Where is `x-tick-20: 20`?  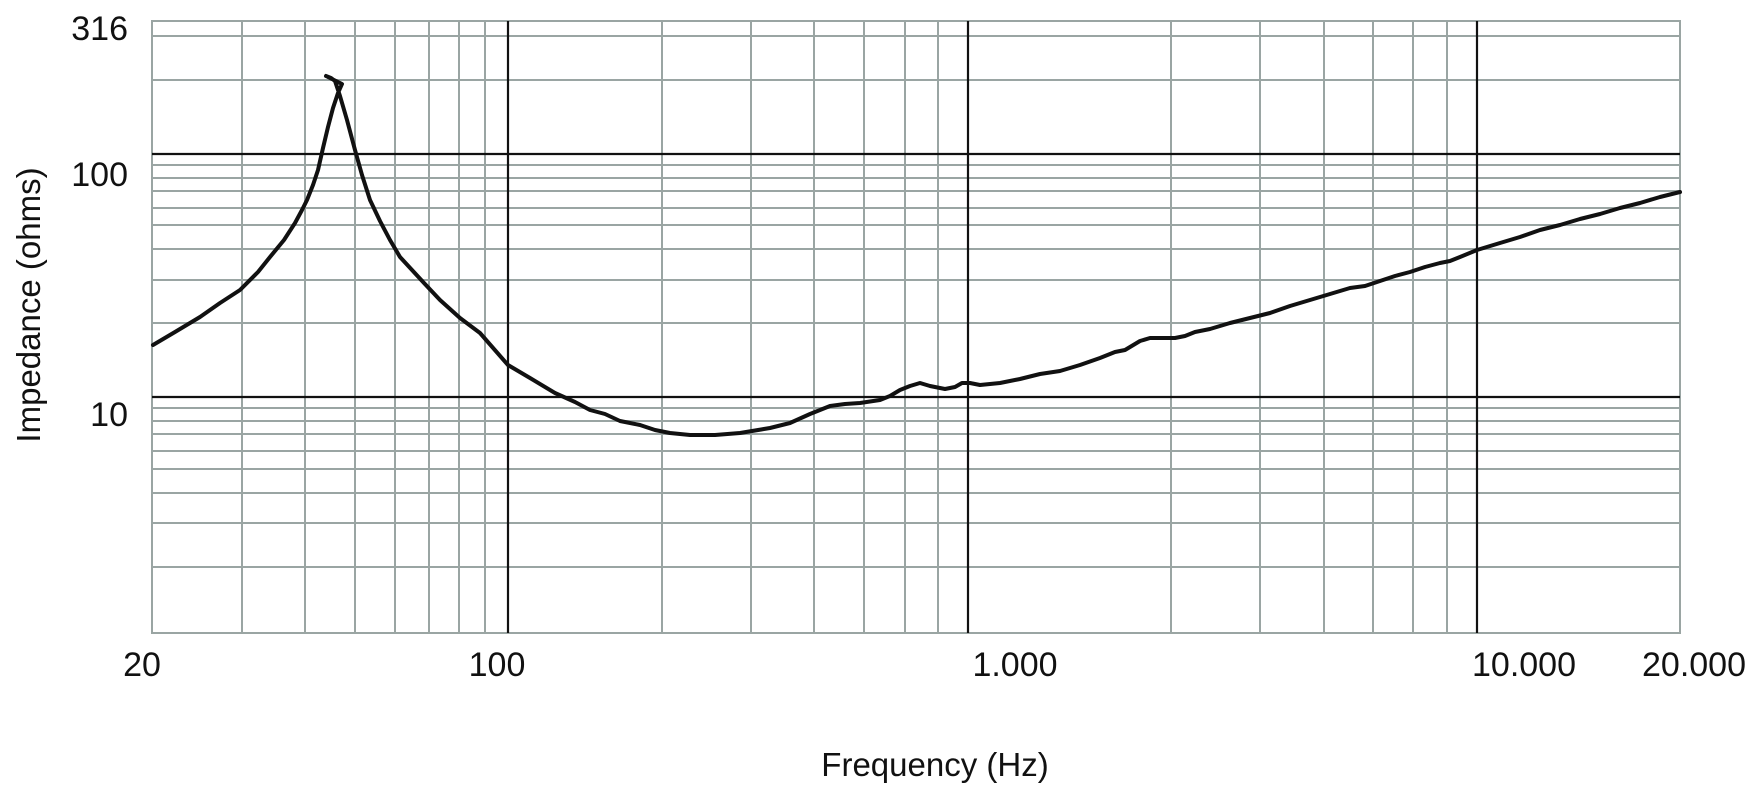 x-tick-20: 20 is located at coordinates (142, 665).